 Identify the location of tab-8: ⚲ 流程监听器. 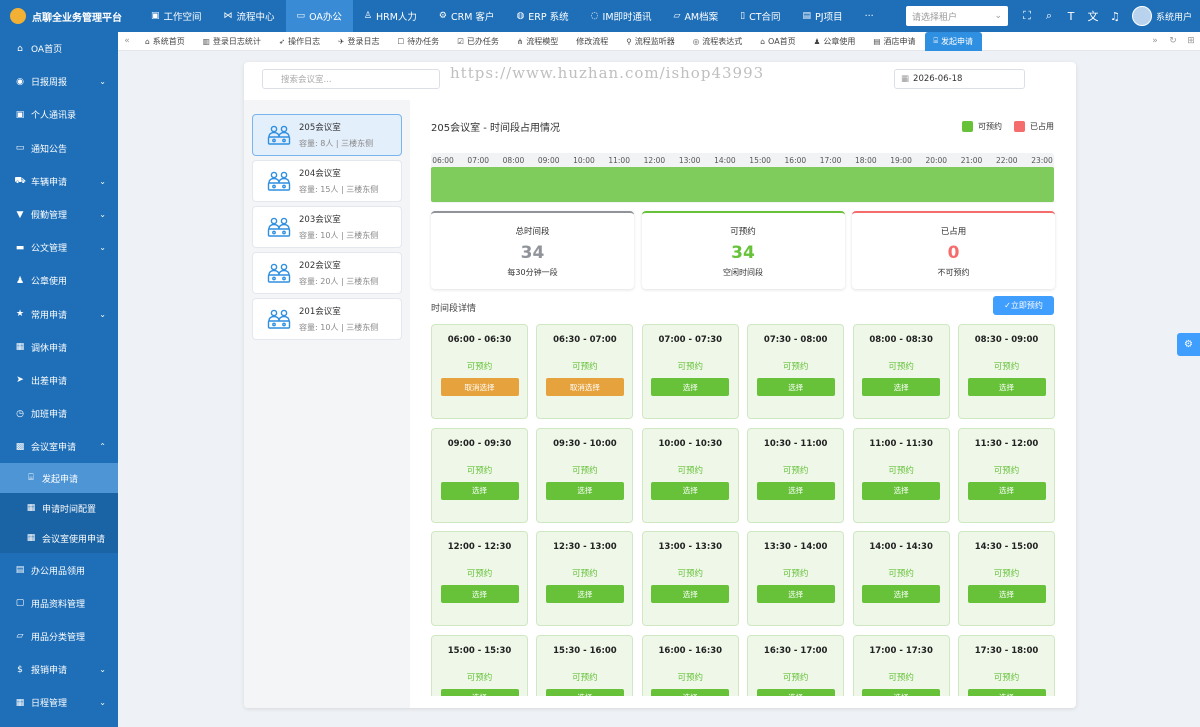
(650, 41).